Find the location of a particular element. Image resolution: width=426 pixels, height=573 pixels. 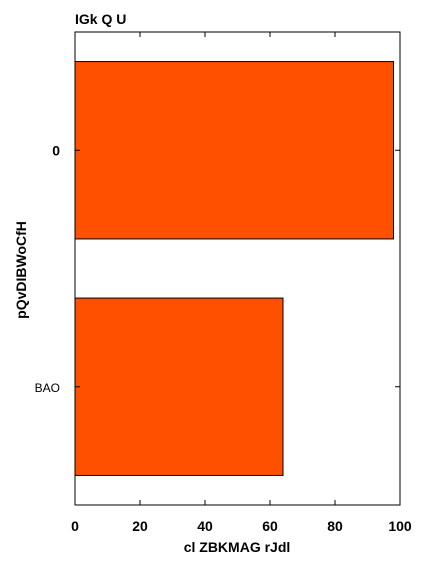

y-tick-label: 0 is located at coordinates (56, 150).